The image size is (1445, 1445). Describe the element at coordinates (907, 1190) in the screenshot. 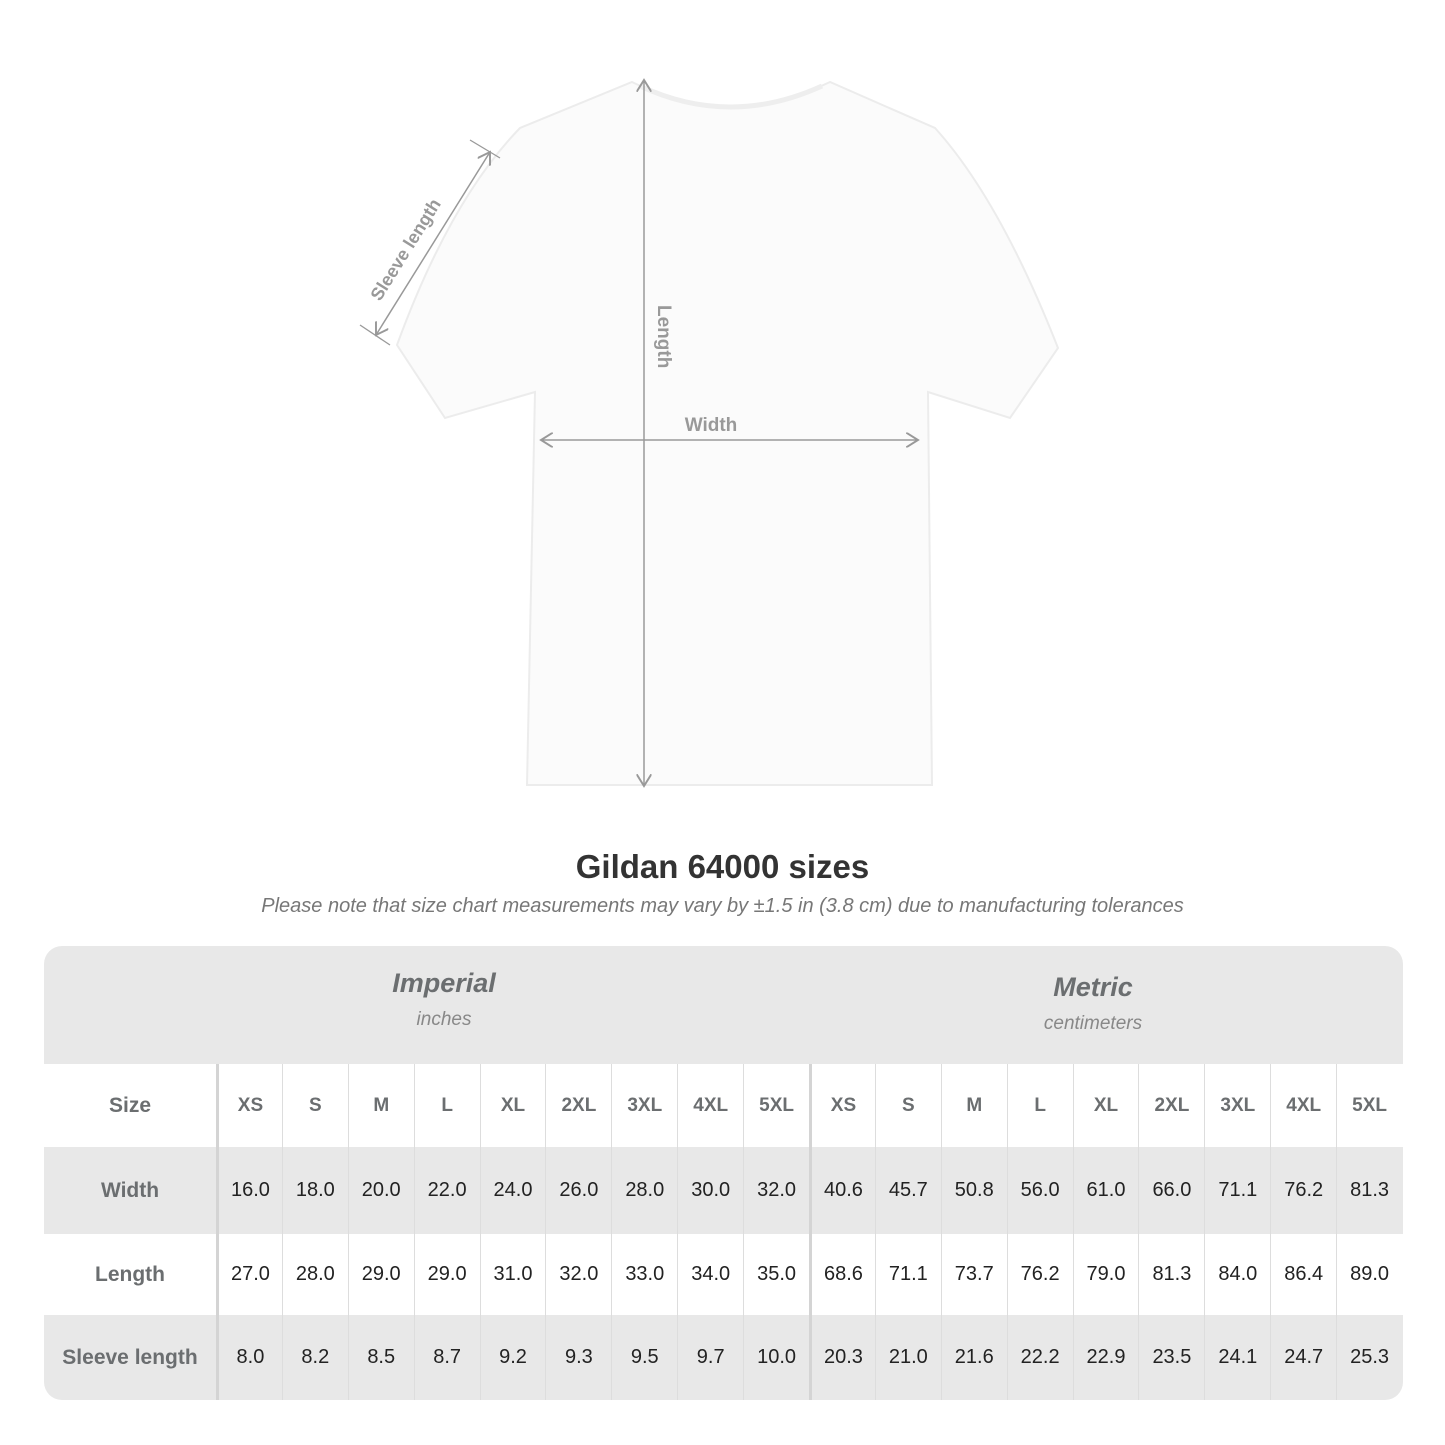

I see `metric-value-cell: 45.7` at that location.